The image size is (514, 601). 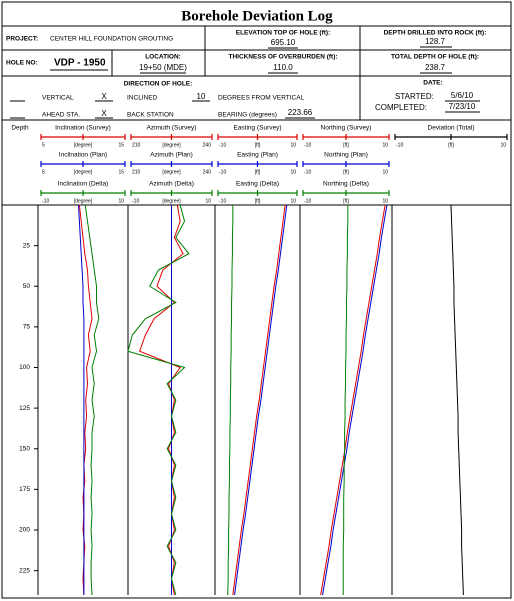 I want to click on field-value: 5/6/10, so click(x=462, y=95).